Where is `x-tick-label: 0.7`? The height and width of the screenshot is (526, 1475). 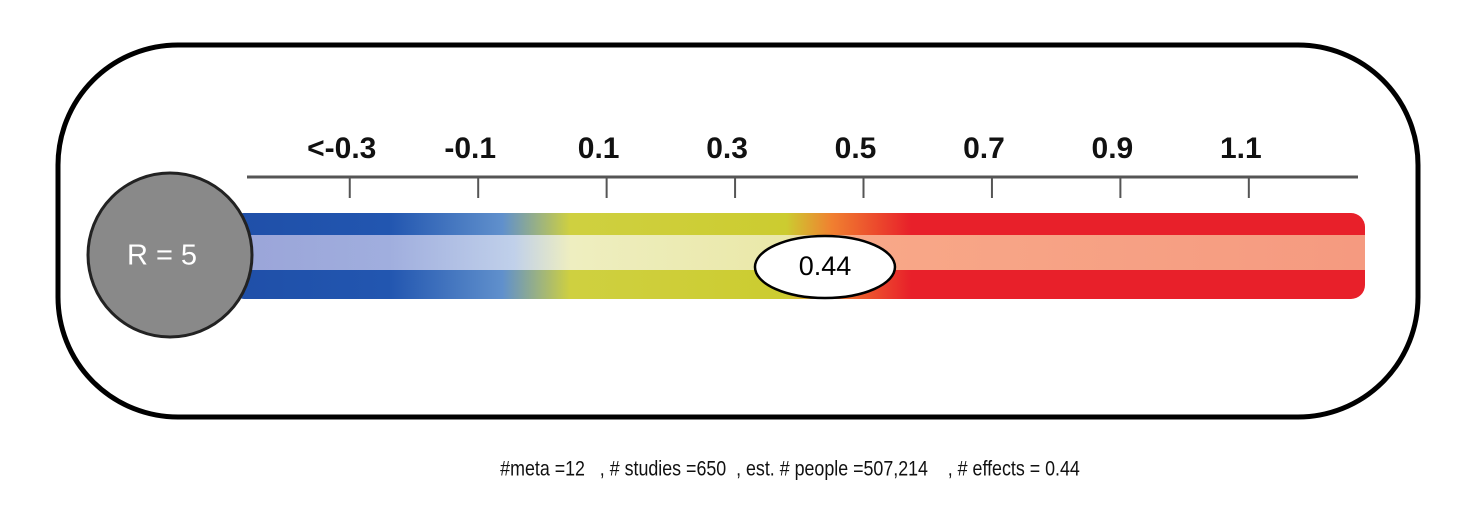 x-tick-label: 0.7 is located at coordinates (984, 148).